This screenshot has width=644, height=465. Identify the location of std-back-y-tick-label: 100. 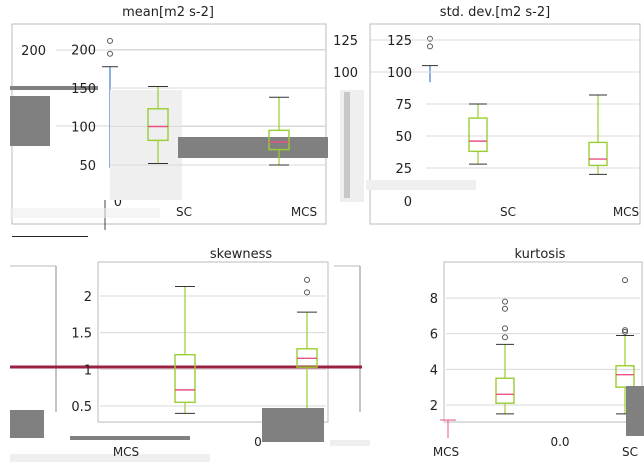
(345, 73).